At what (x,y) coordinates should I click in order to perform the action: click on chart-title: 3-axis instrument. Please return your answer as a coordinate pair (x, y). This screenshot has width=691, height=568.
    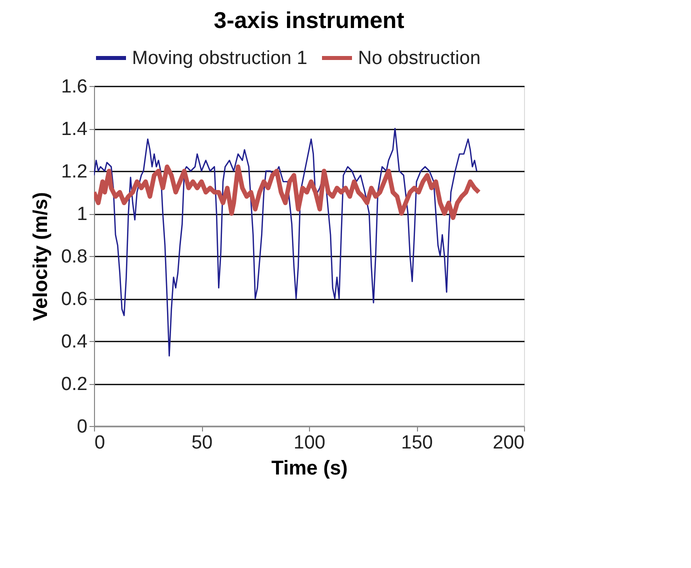
    Looking at the image, I should click on (309, 20).